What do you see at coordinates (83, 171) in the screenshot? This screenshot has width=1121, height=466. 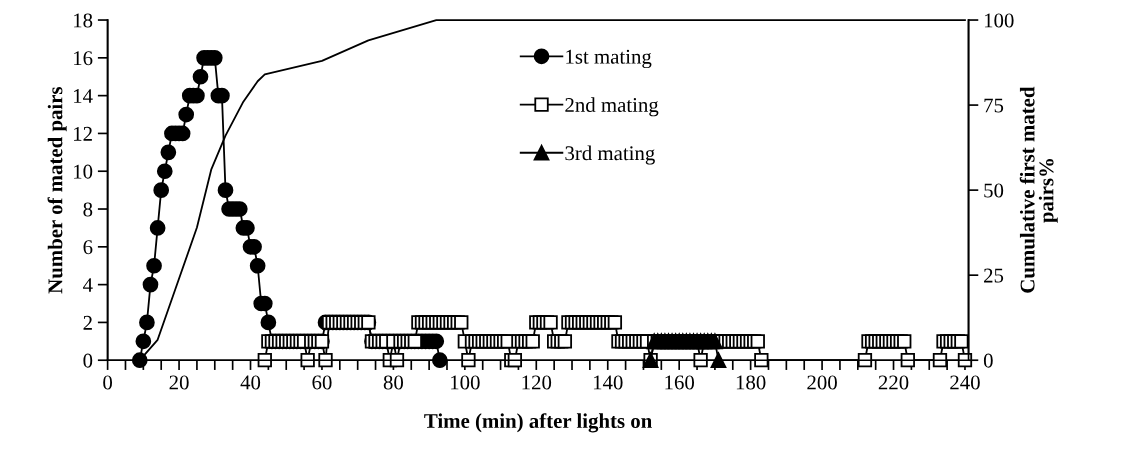 I see `y-tick-label: 10` at bounding box center [83, 171].